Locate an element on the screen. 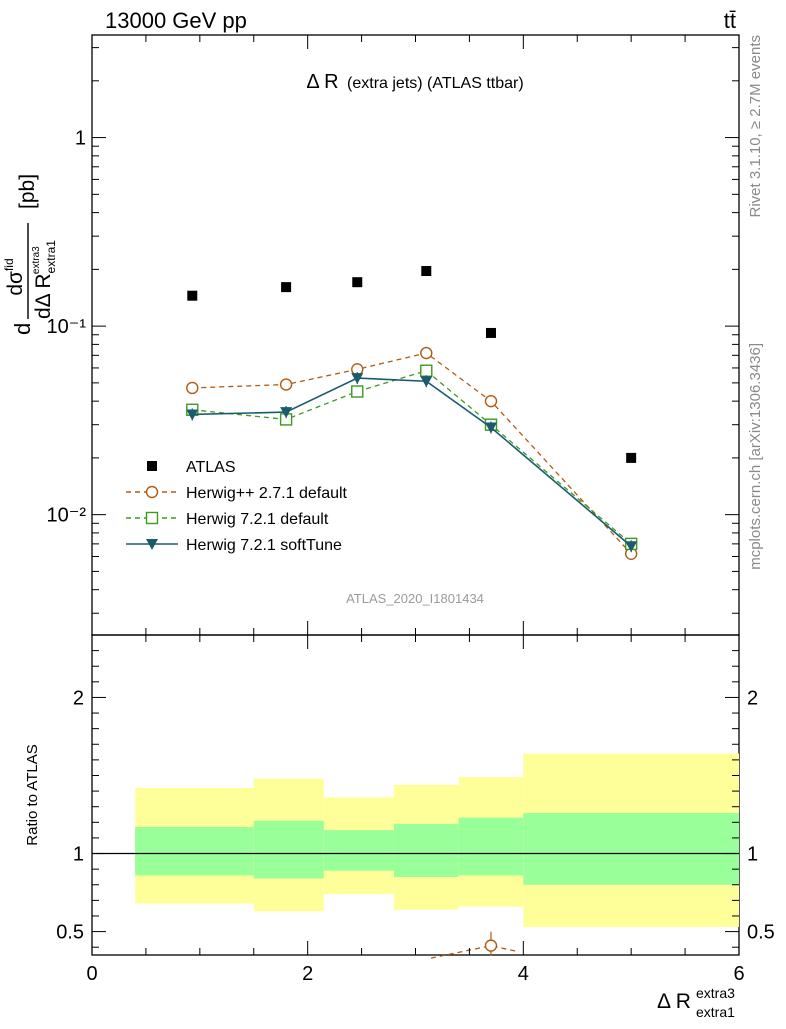 Image resolution: width=786 pixels, height=1029 pixels. header-process-label: tt̄ is located at coordinates (730, 20).